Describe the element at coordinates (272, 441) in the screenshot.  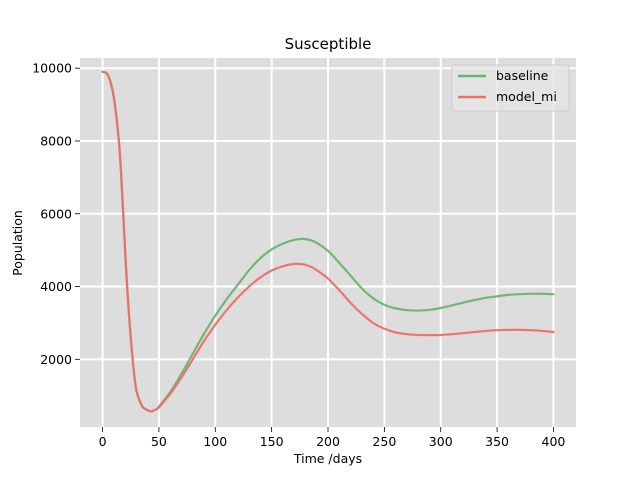
I see `x-tick-label: 150` at that location.